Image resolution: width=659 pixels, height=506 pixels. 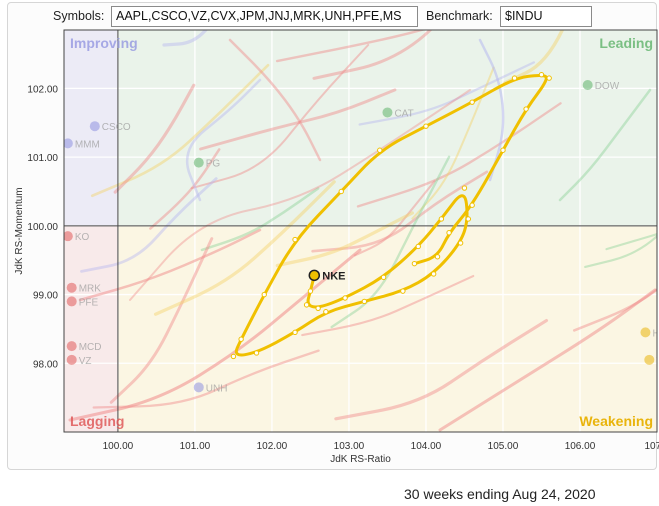 What do you see at coordinates (42, 158) in the screenshot?
I see `y-tick-label: 101.00` at bounding box center [42, 158].